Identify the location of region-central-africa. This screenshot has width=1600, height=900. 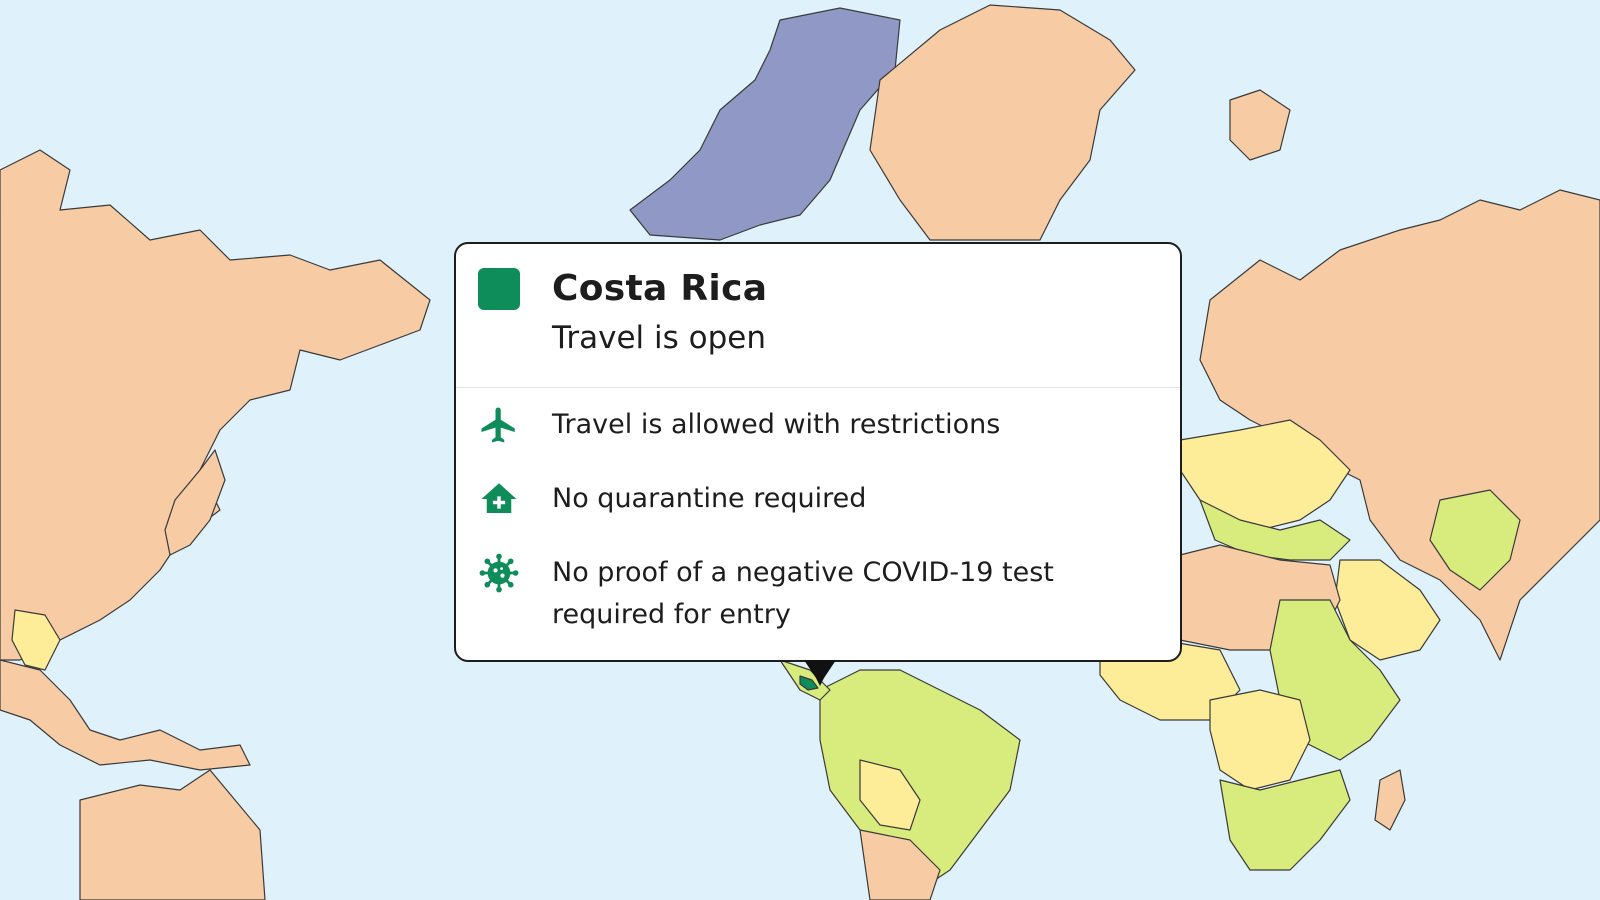
(1260, 740).